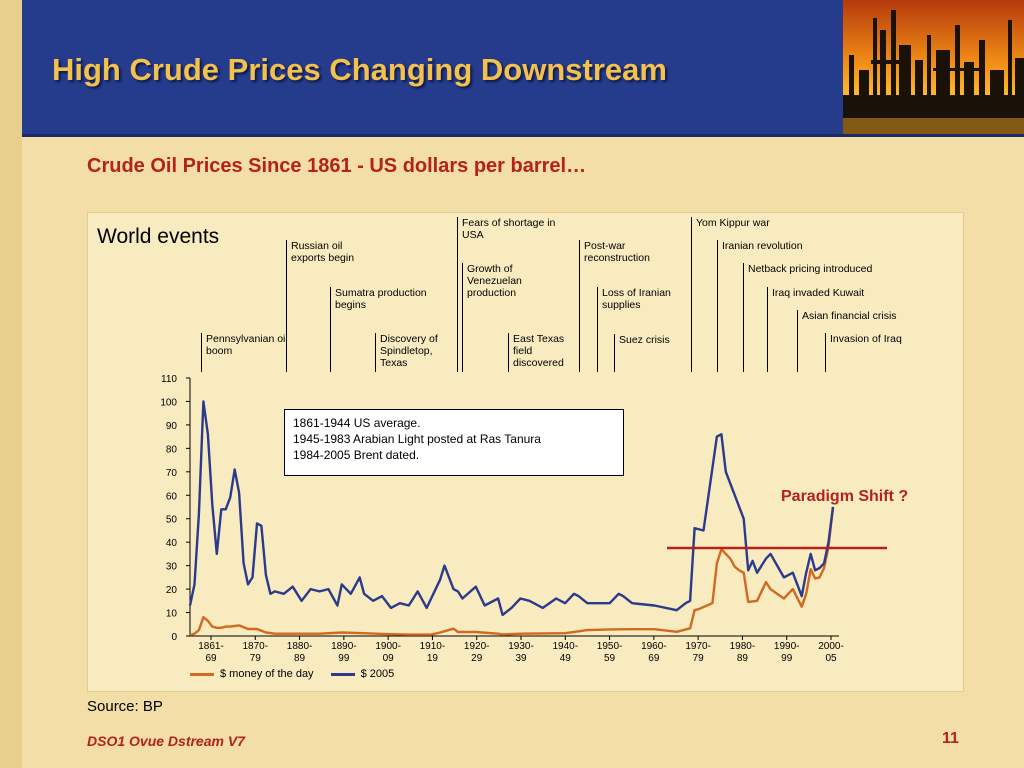 This screenshot has height=768, width=1024. What do you see at coordinates (641, 329) in the screenshot?
I see `event-loss-of-iranian-supplies: Loss of Iranian supplies` at bounding box center [641, 329].